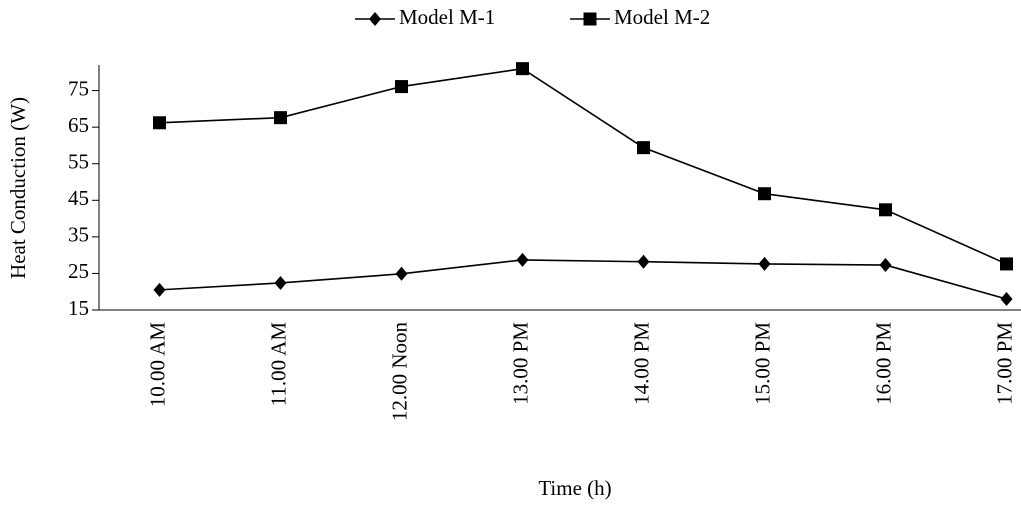 This screenshot has height=508, width=1021. Describe the element at coordinates (78, 235) in the screenshot. I see `y-tick-label: 35` at that location.